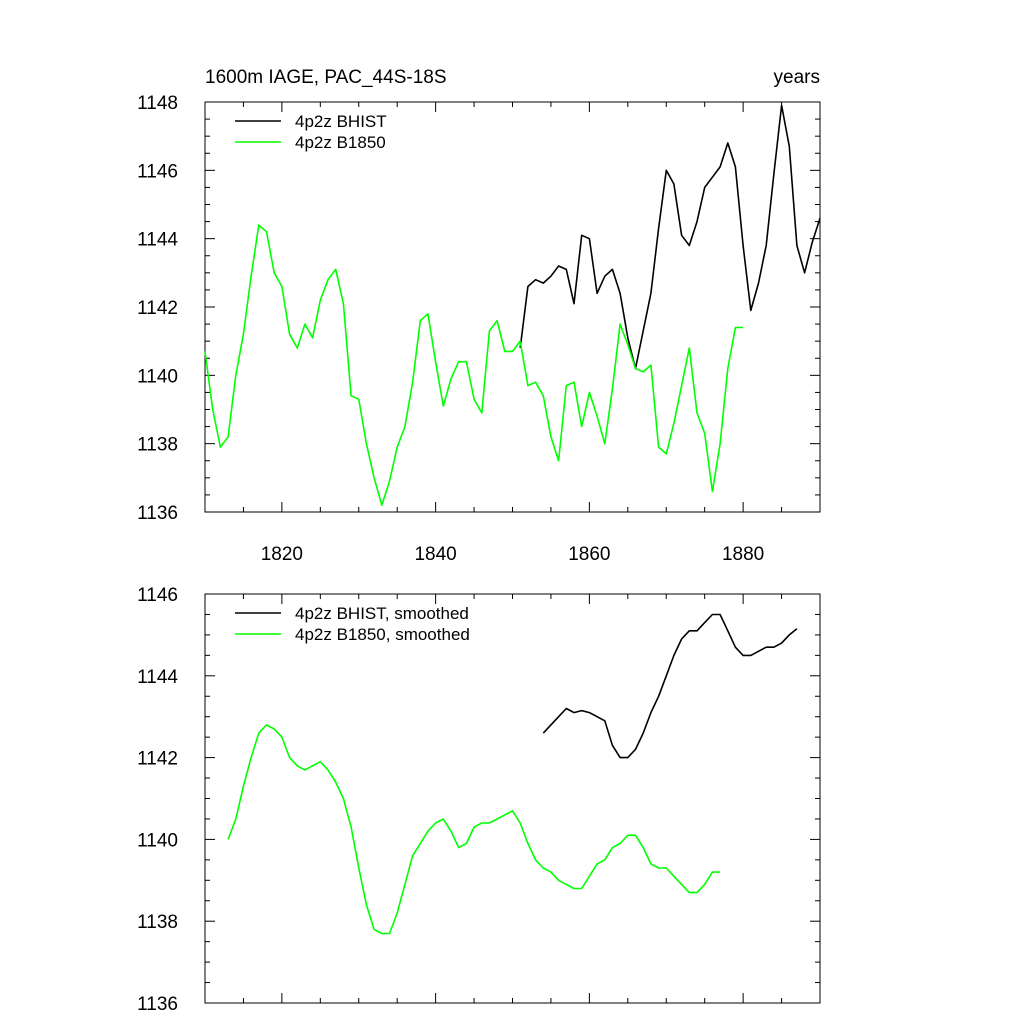 Image resolution: width=1024 pixels, height=1024 pixels. I want to click on legend-label: 4p2z BHIST, smoothed, so click(382, 613).